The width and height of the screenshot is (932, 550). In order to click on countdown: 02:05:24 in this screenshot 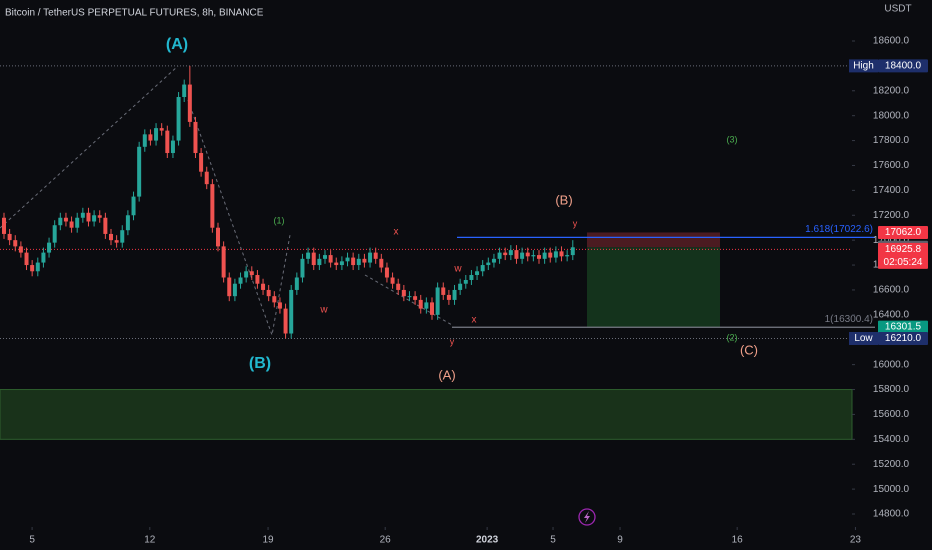, I will do `click(903, 262)`.